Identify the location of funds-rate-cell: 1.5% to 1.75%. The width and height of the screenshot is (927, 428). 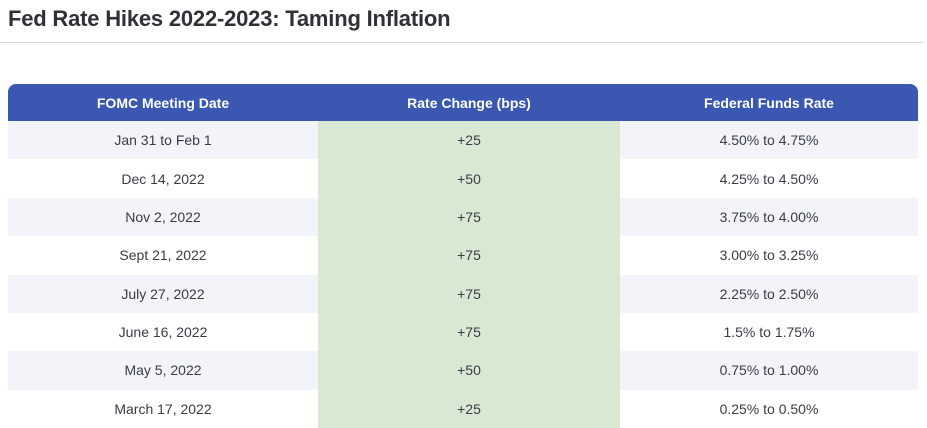
(769, 332).